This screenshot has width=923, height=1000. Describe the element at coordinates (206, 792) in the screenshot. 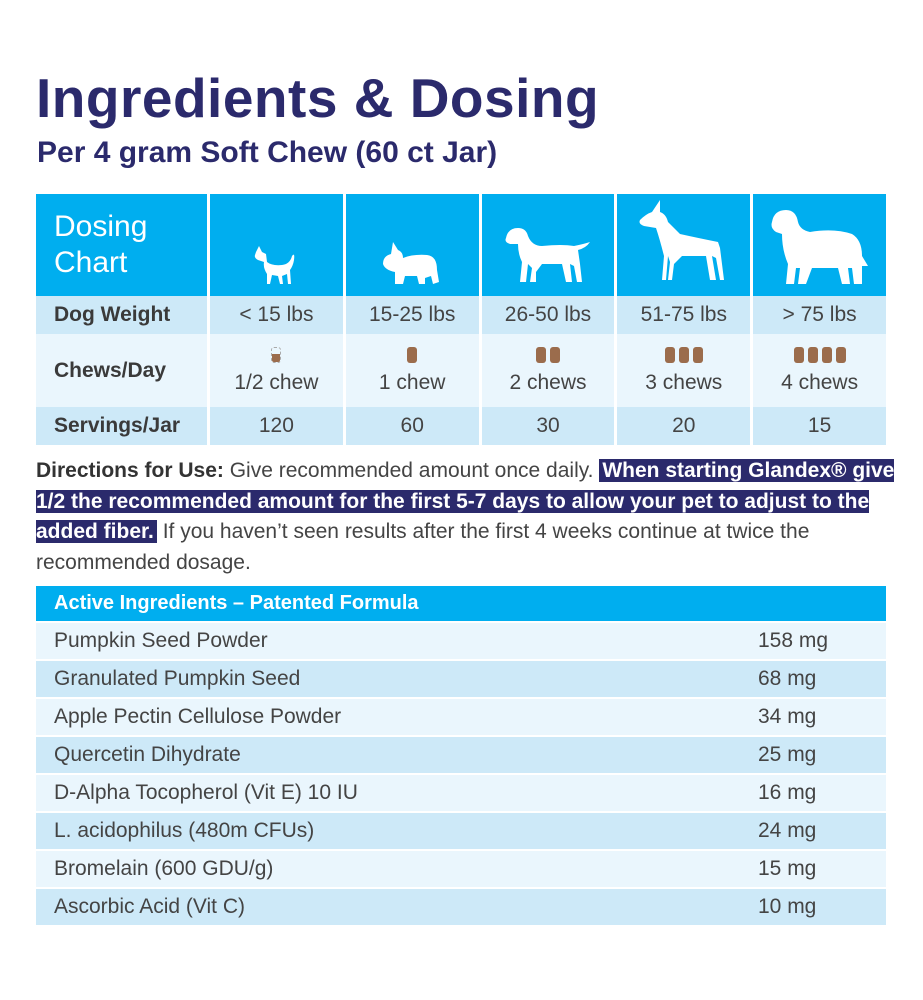

I see `ingredient-name: D-Alpha Tocopherol (Vit E) 10 IU` at that location.